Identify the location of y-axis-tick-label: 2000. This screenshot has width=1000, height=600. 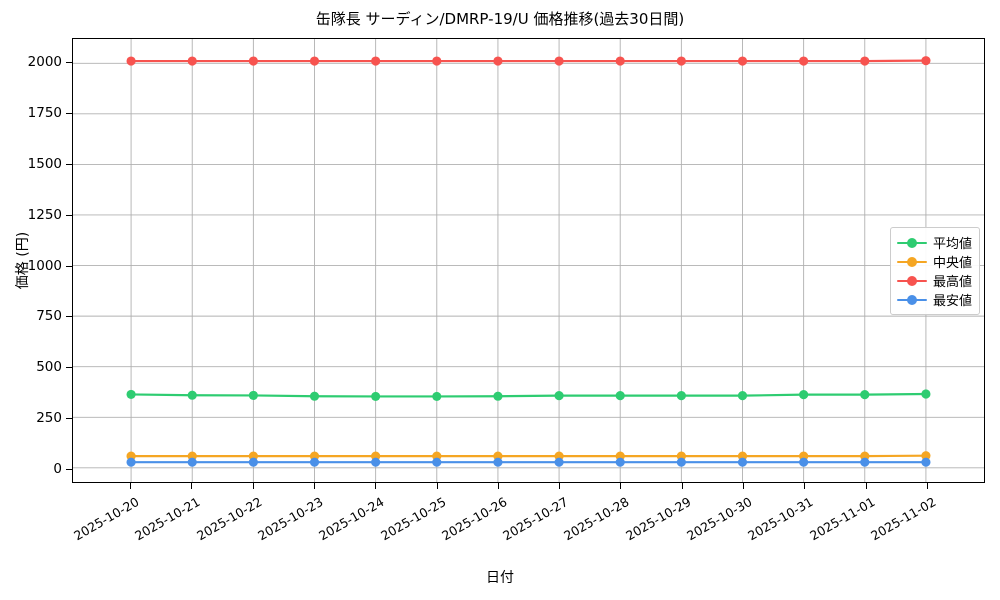
(44, 62).